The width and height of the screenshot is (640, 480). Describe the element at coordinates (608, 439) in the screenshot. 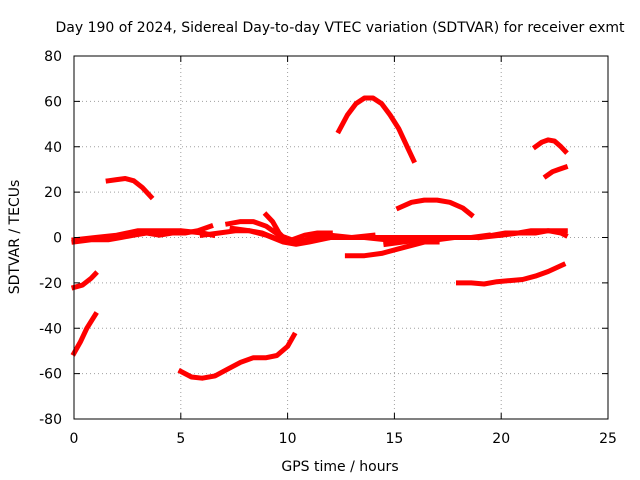

I see `x-tick-label: 25` at that location.